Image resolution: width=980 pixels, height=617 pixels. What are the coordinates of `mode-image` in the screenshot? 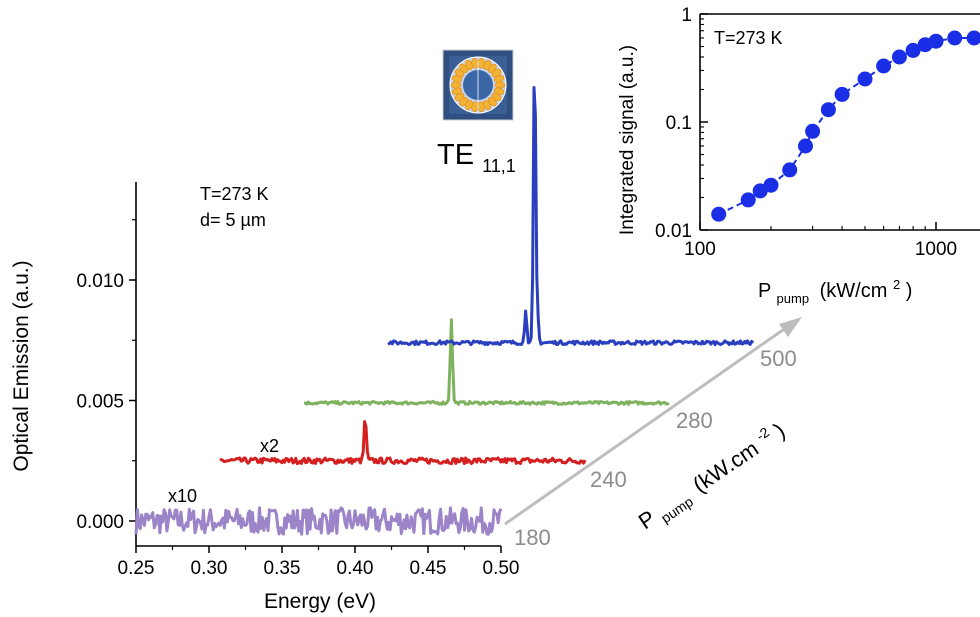 It's located at (478, 85).